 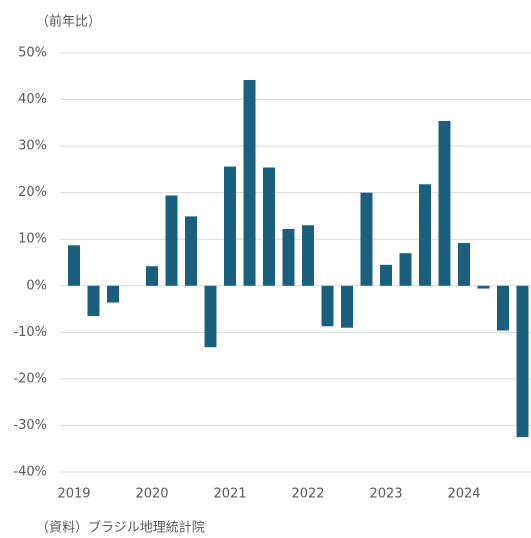 What do you see at coordinates (73, 494) in the screenshot?
I see `x-tick-label: 2019` at bounding box center [73, 494].